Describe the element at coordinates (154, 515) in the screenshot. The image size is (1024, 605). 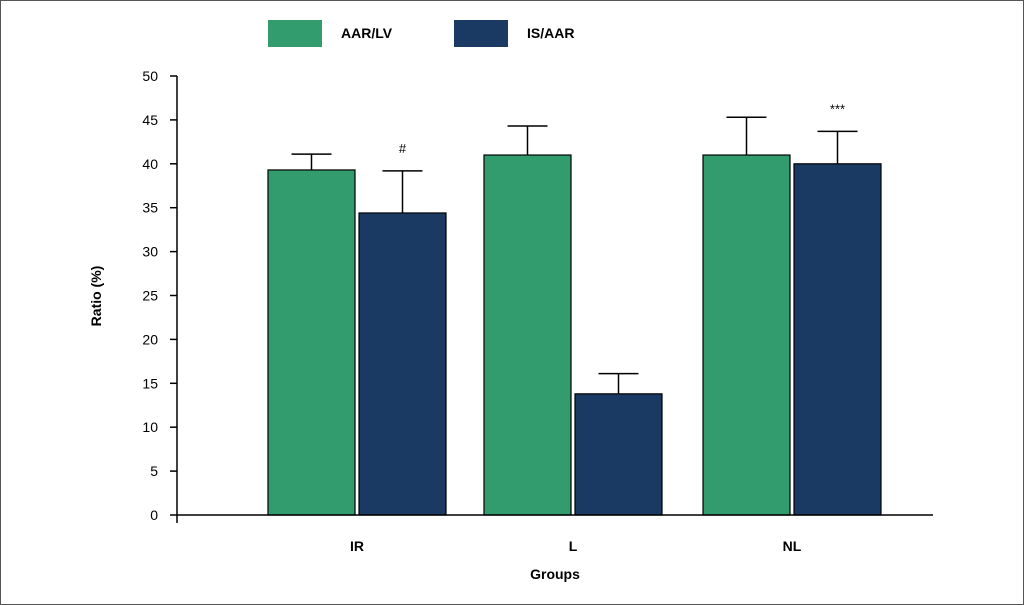
I see `y-tick-label: 0` at that location.